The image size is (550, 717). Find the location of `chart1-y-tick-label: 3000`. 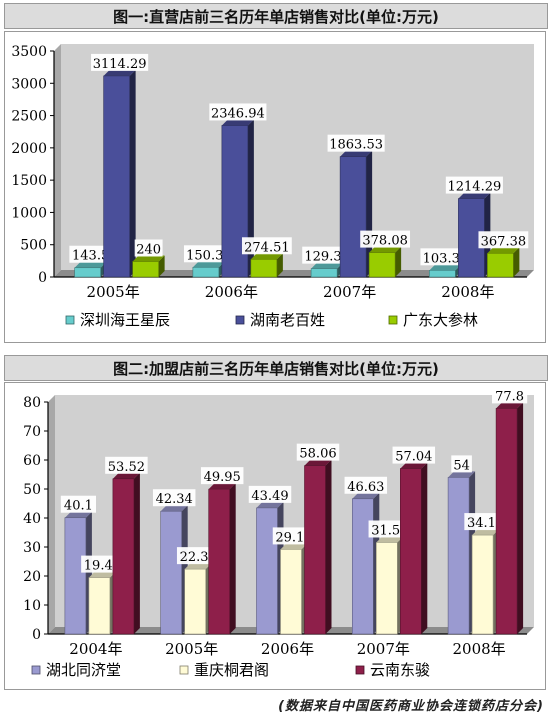

chart1-y-tick-label: 3000 is located at coordinates (29, 84).